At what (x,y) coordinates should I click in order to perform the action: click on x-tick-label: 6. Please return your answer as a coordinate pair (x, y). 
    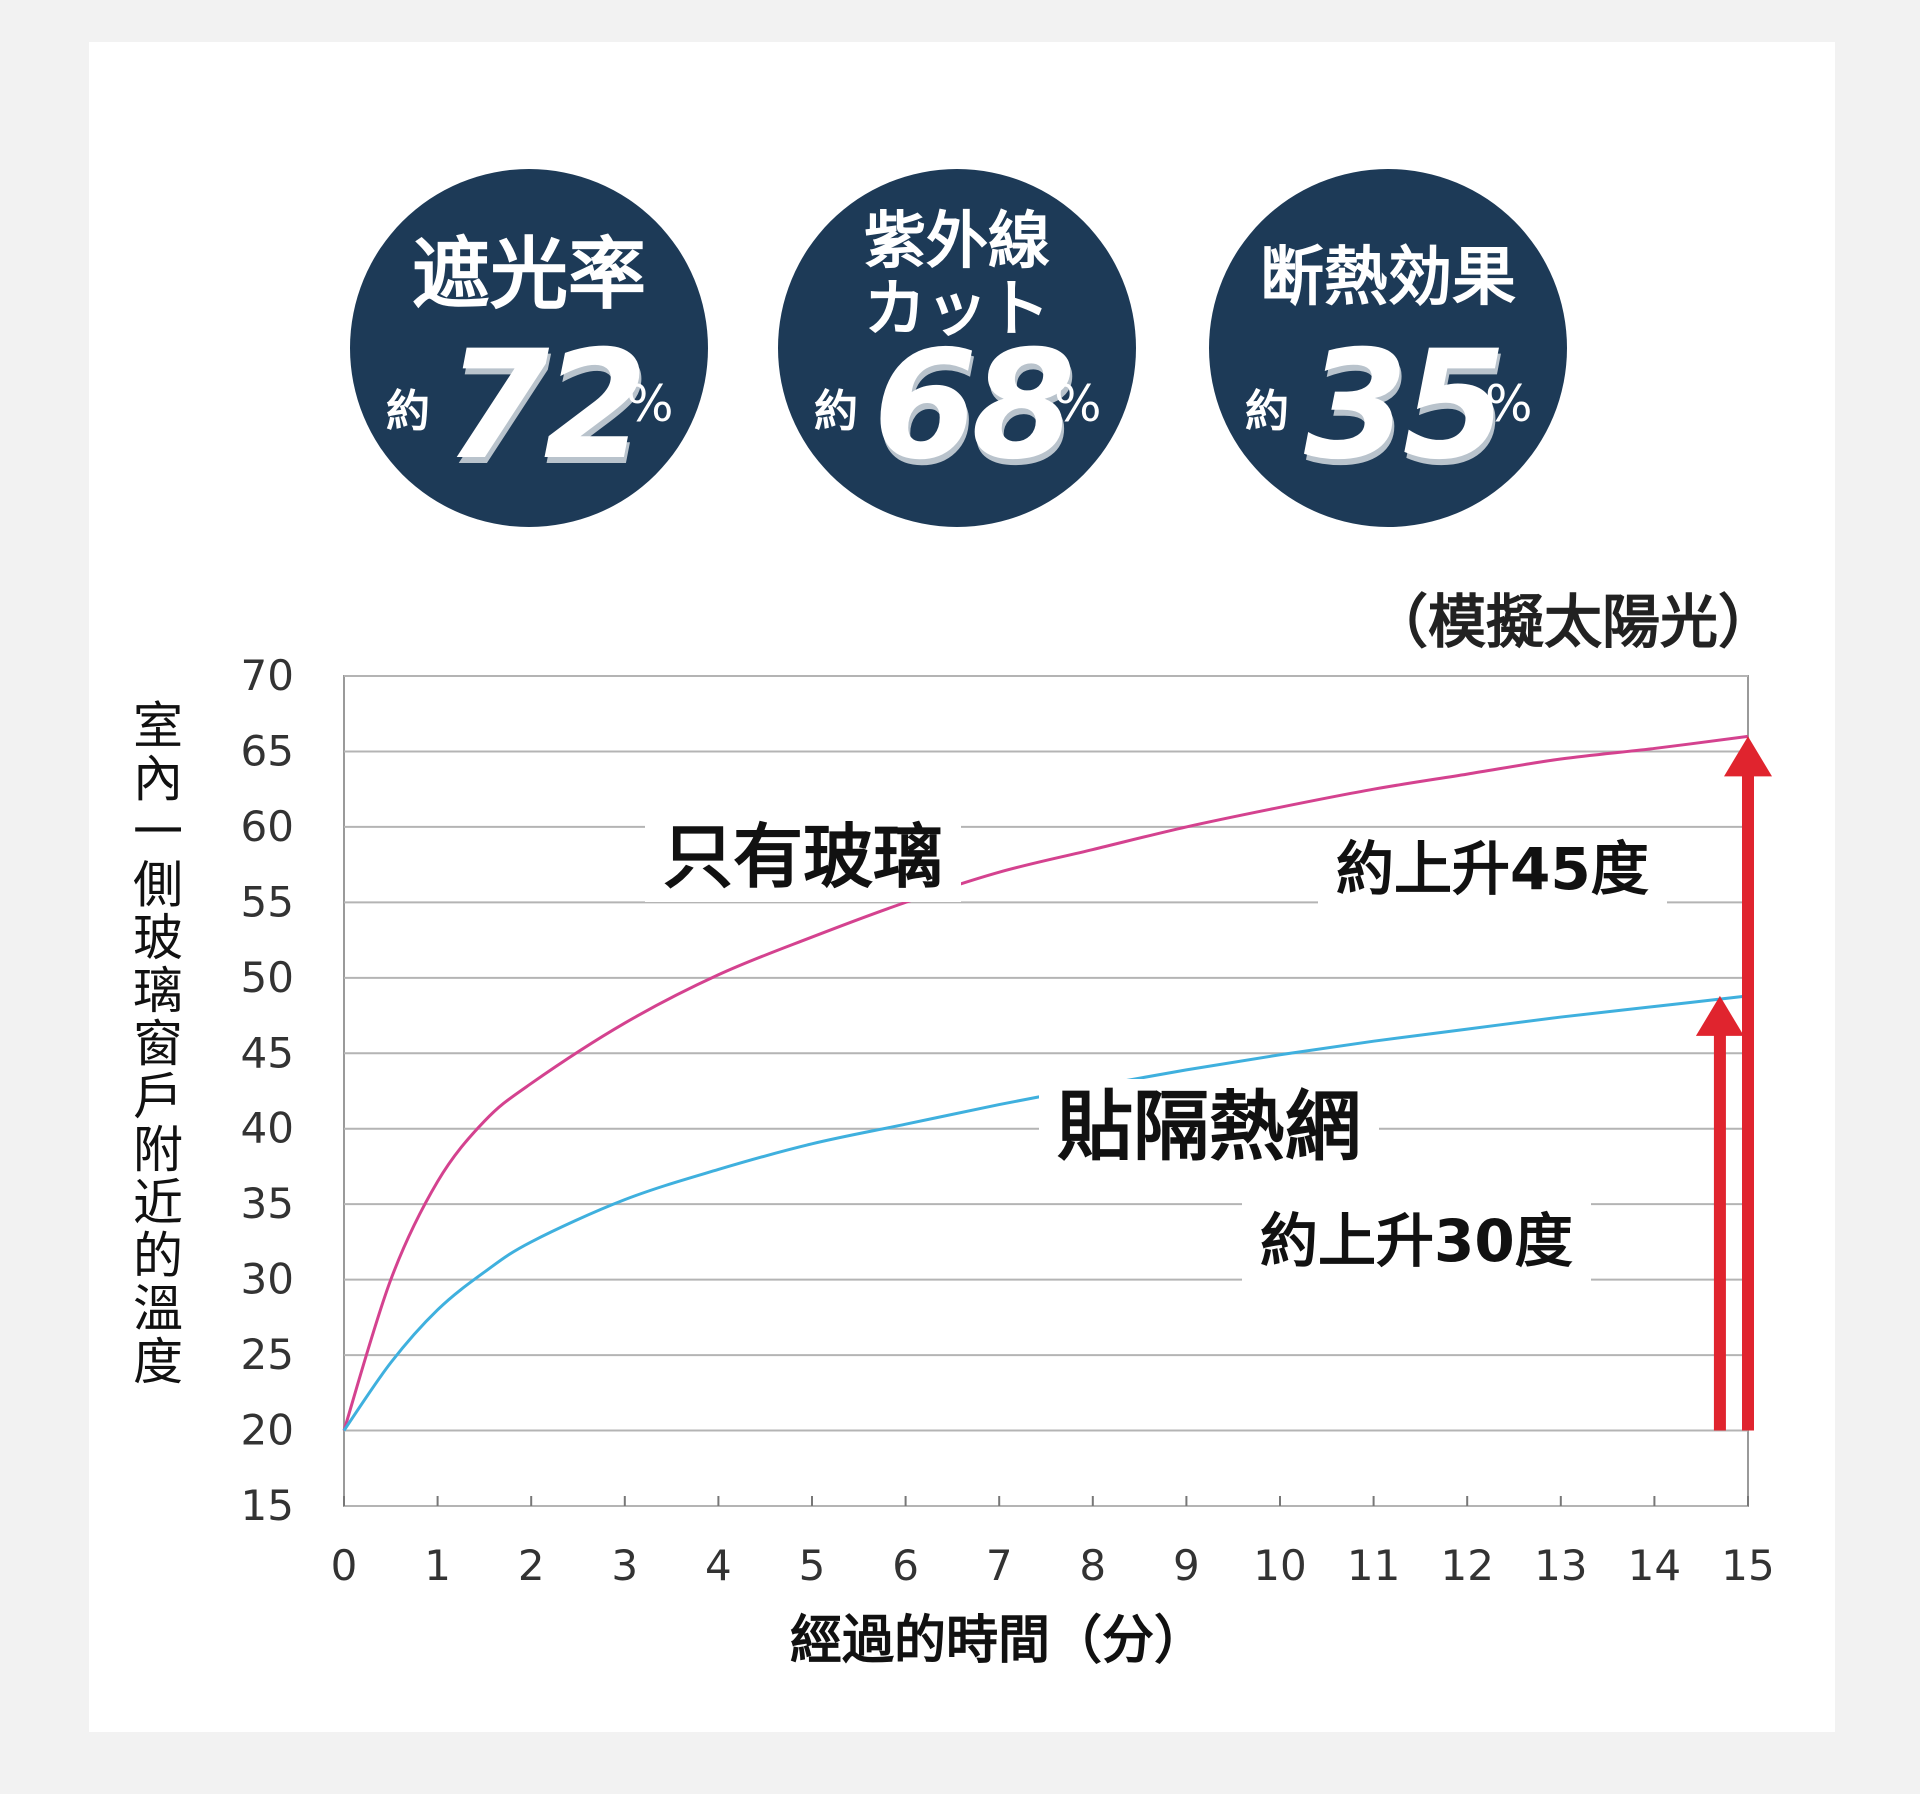
    Looking at the image, I should click on (905, 1565).